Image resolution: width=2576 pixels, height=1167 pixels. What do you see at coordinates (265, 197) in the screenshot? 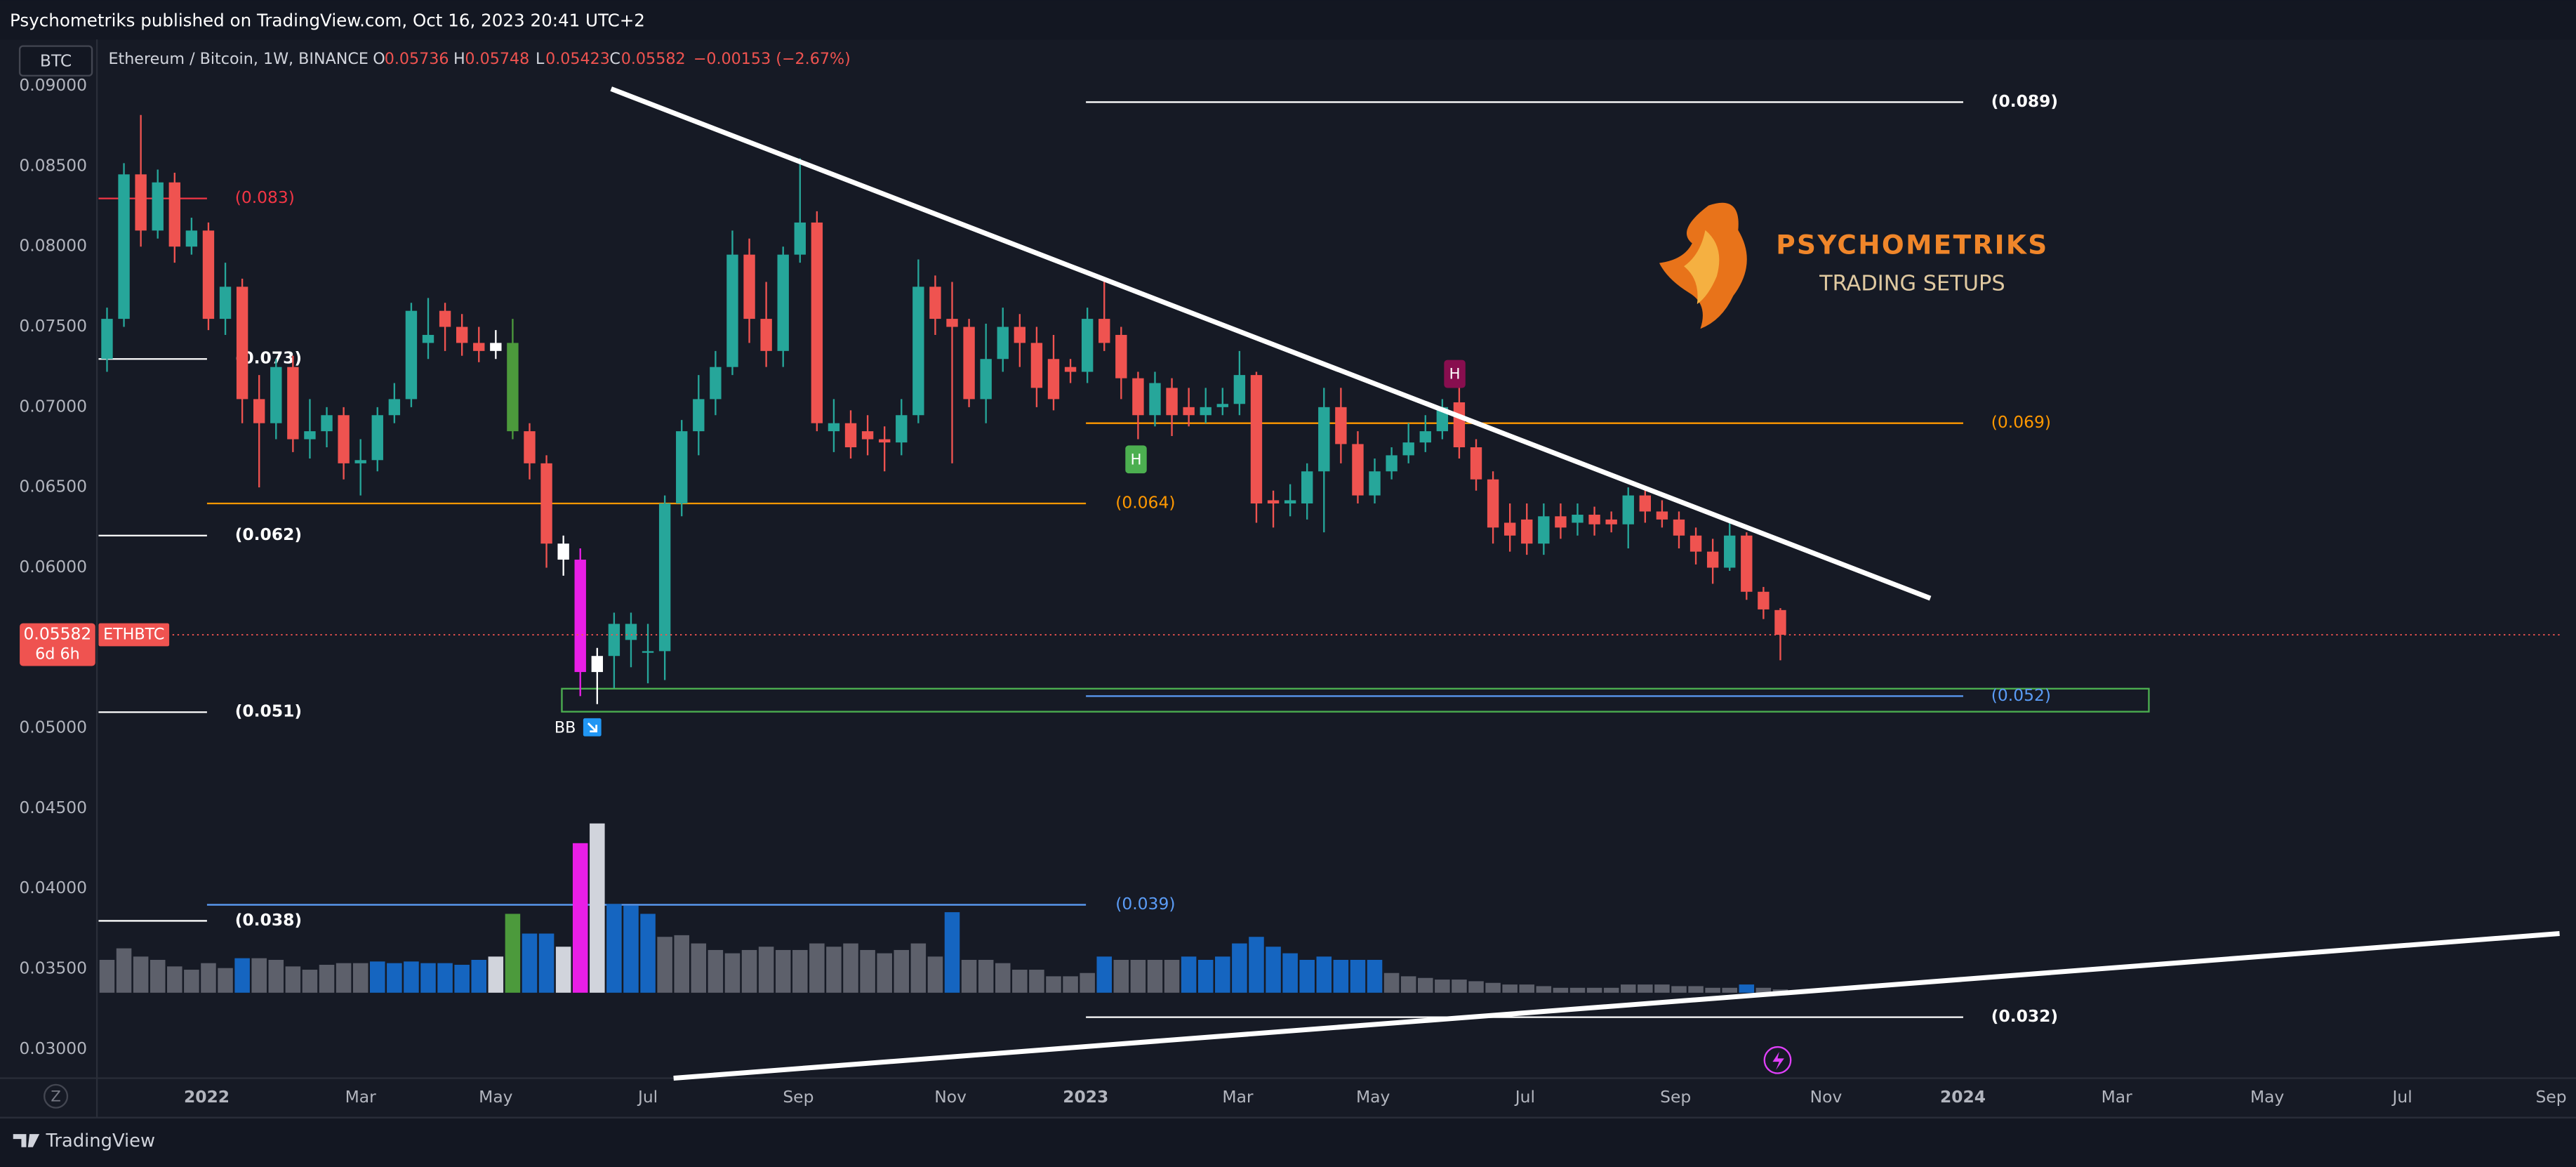
I see `level-label: (0.083)` at bounding box center [265, 197].